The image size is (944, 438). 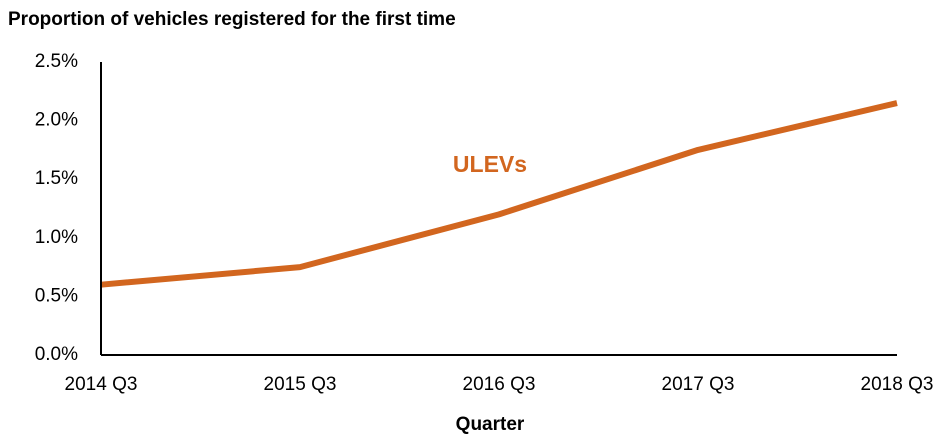 I want to click on y-tick-label: 2.5%, so click(x=56, y=61).